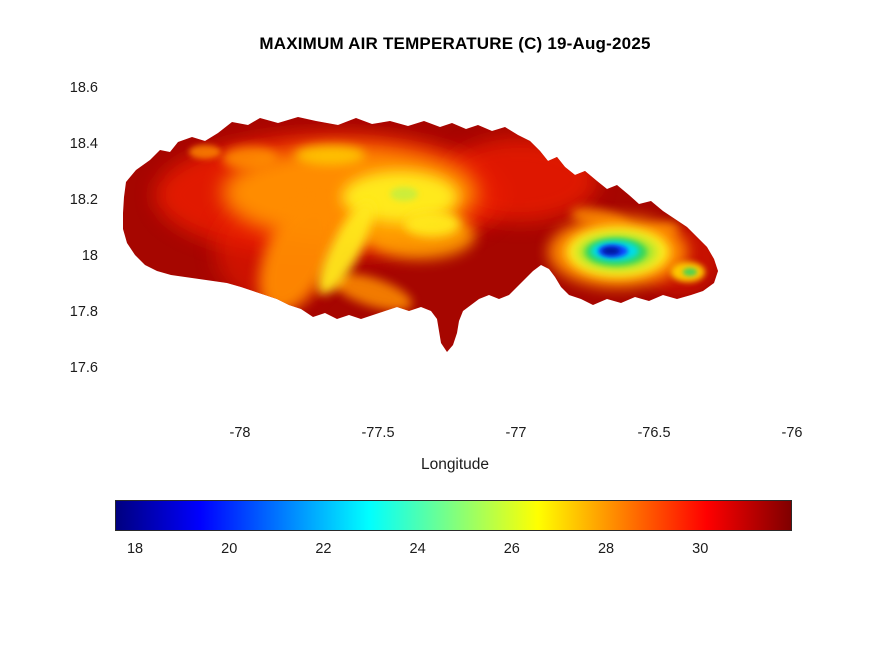 This screenshot has height=656, width=875. I want to click on chart-title: MAXIMUM AIR TEMPERATURE (C) 19-Aug-2025, so click(455, 43).